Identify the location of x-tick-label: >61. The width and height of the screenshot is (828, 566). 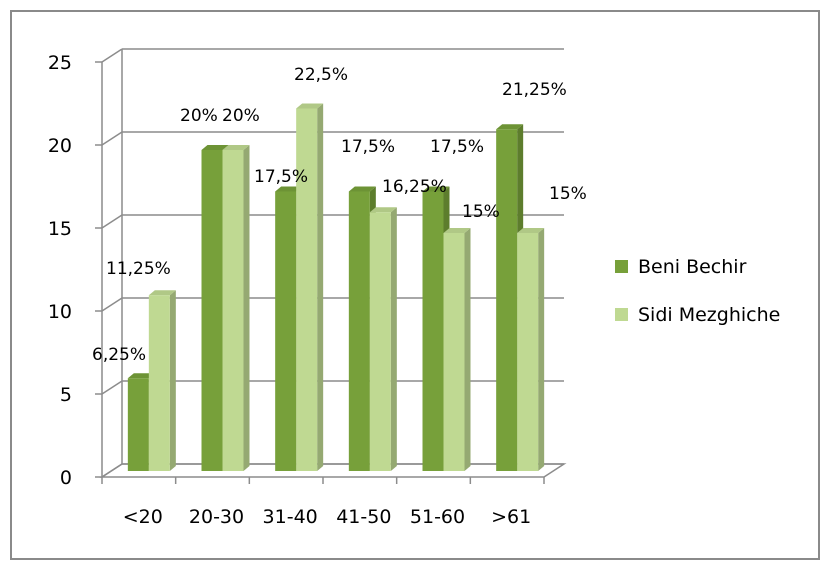
(511, 517).